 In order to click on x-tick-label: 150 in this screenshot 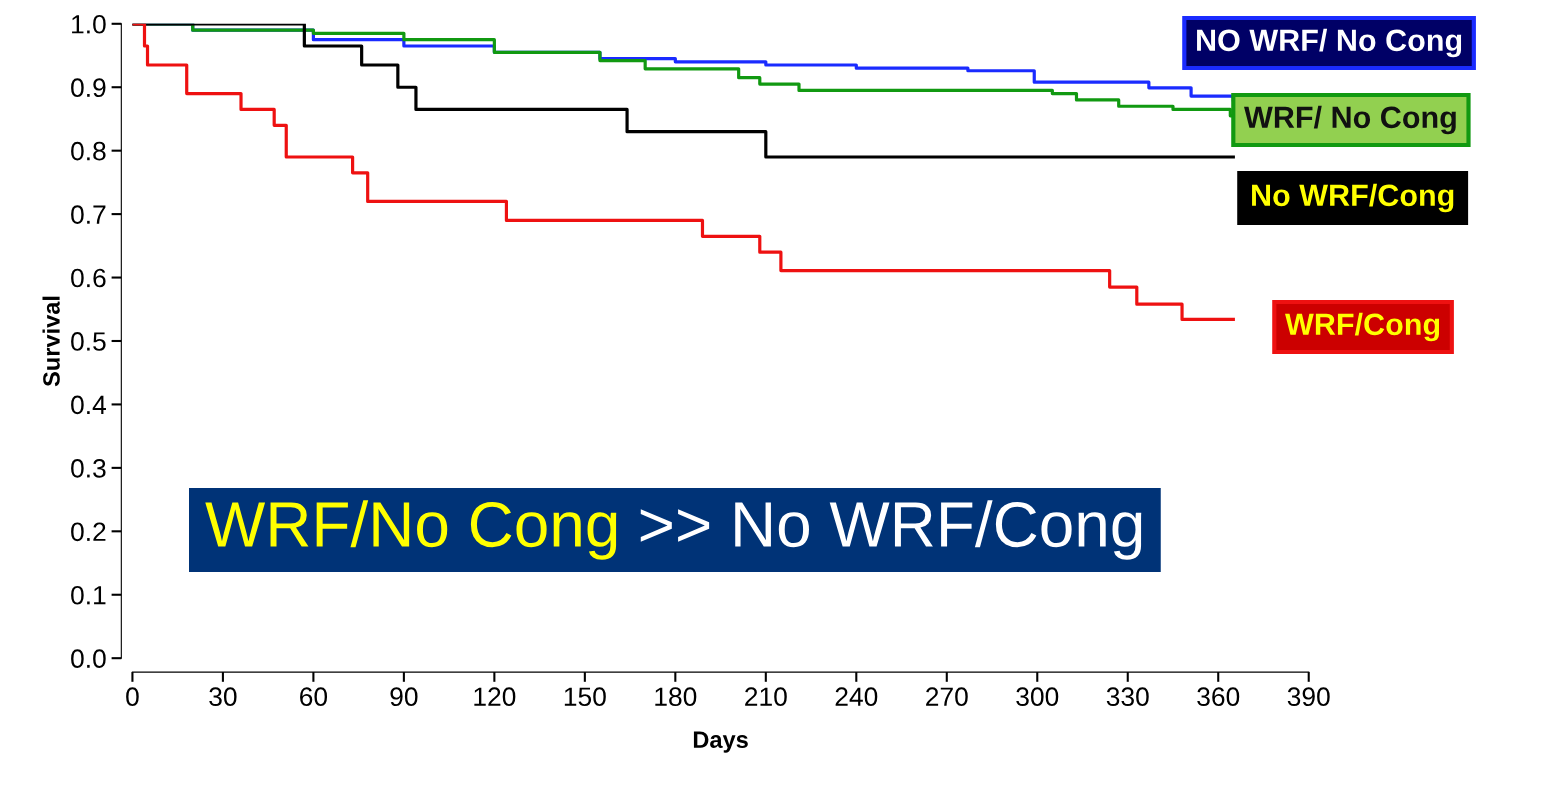, I will do `click(585, 697)`.